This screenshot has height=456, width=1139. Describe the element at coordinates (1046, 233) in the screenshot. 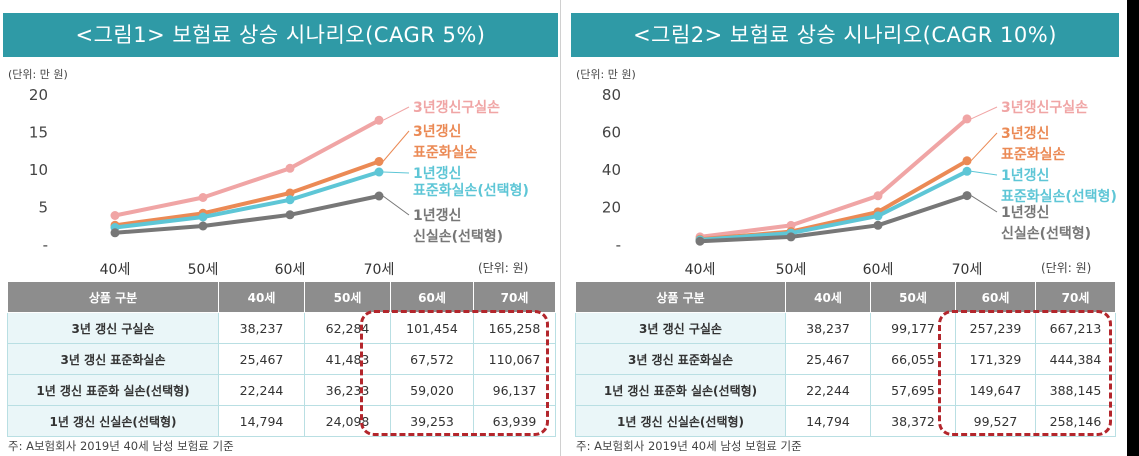

I see `series-label: 신실손(선택형)` at that location.